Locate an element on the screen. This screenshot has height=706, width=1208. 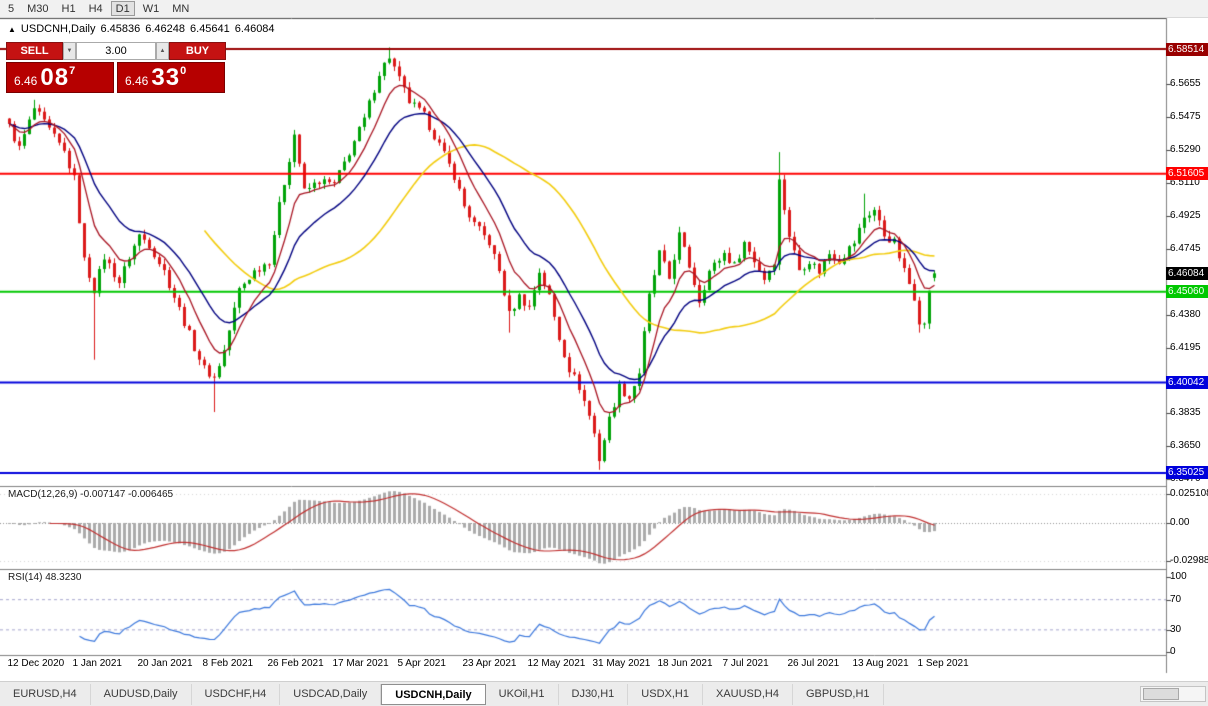
sell-price-big-digits: 08 is located at coordinates (55, 77).